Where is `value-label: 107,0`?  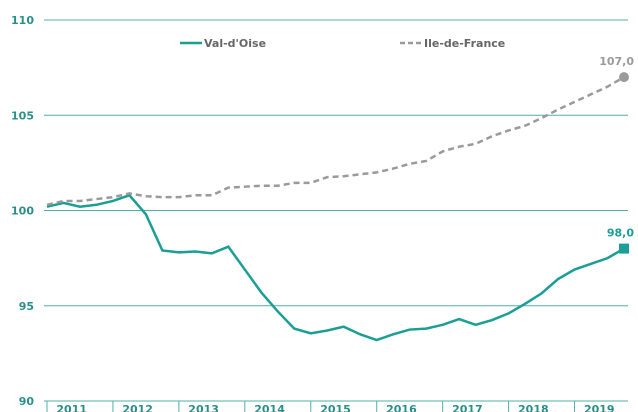
value-label: 107,0 is located at coordinates (616, 61).